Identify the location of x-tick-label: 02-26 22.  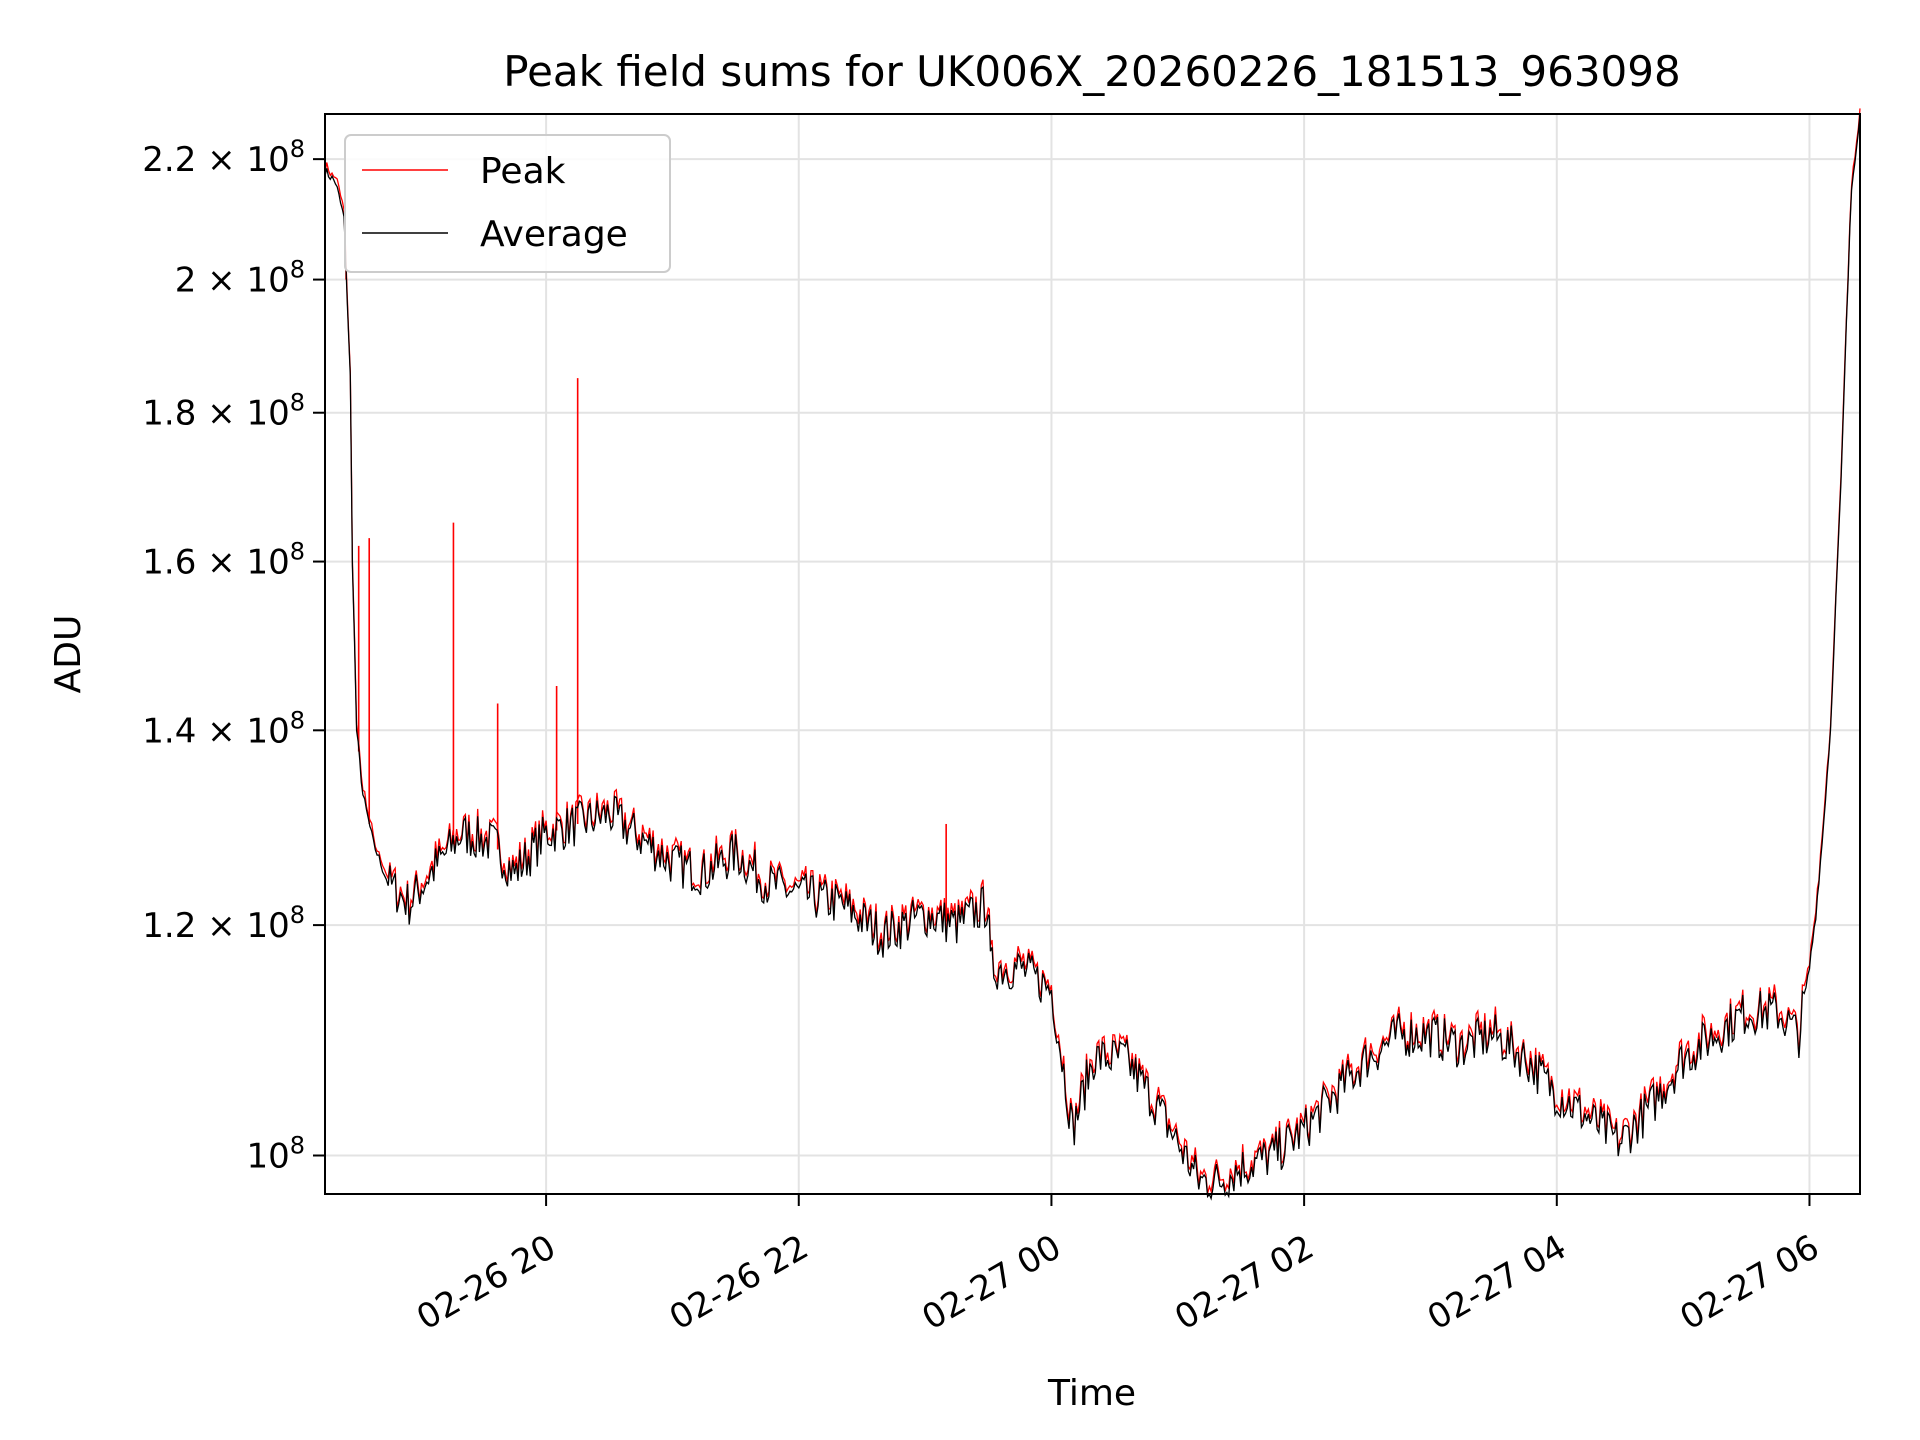
(739, 1282).